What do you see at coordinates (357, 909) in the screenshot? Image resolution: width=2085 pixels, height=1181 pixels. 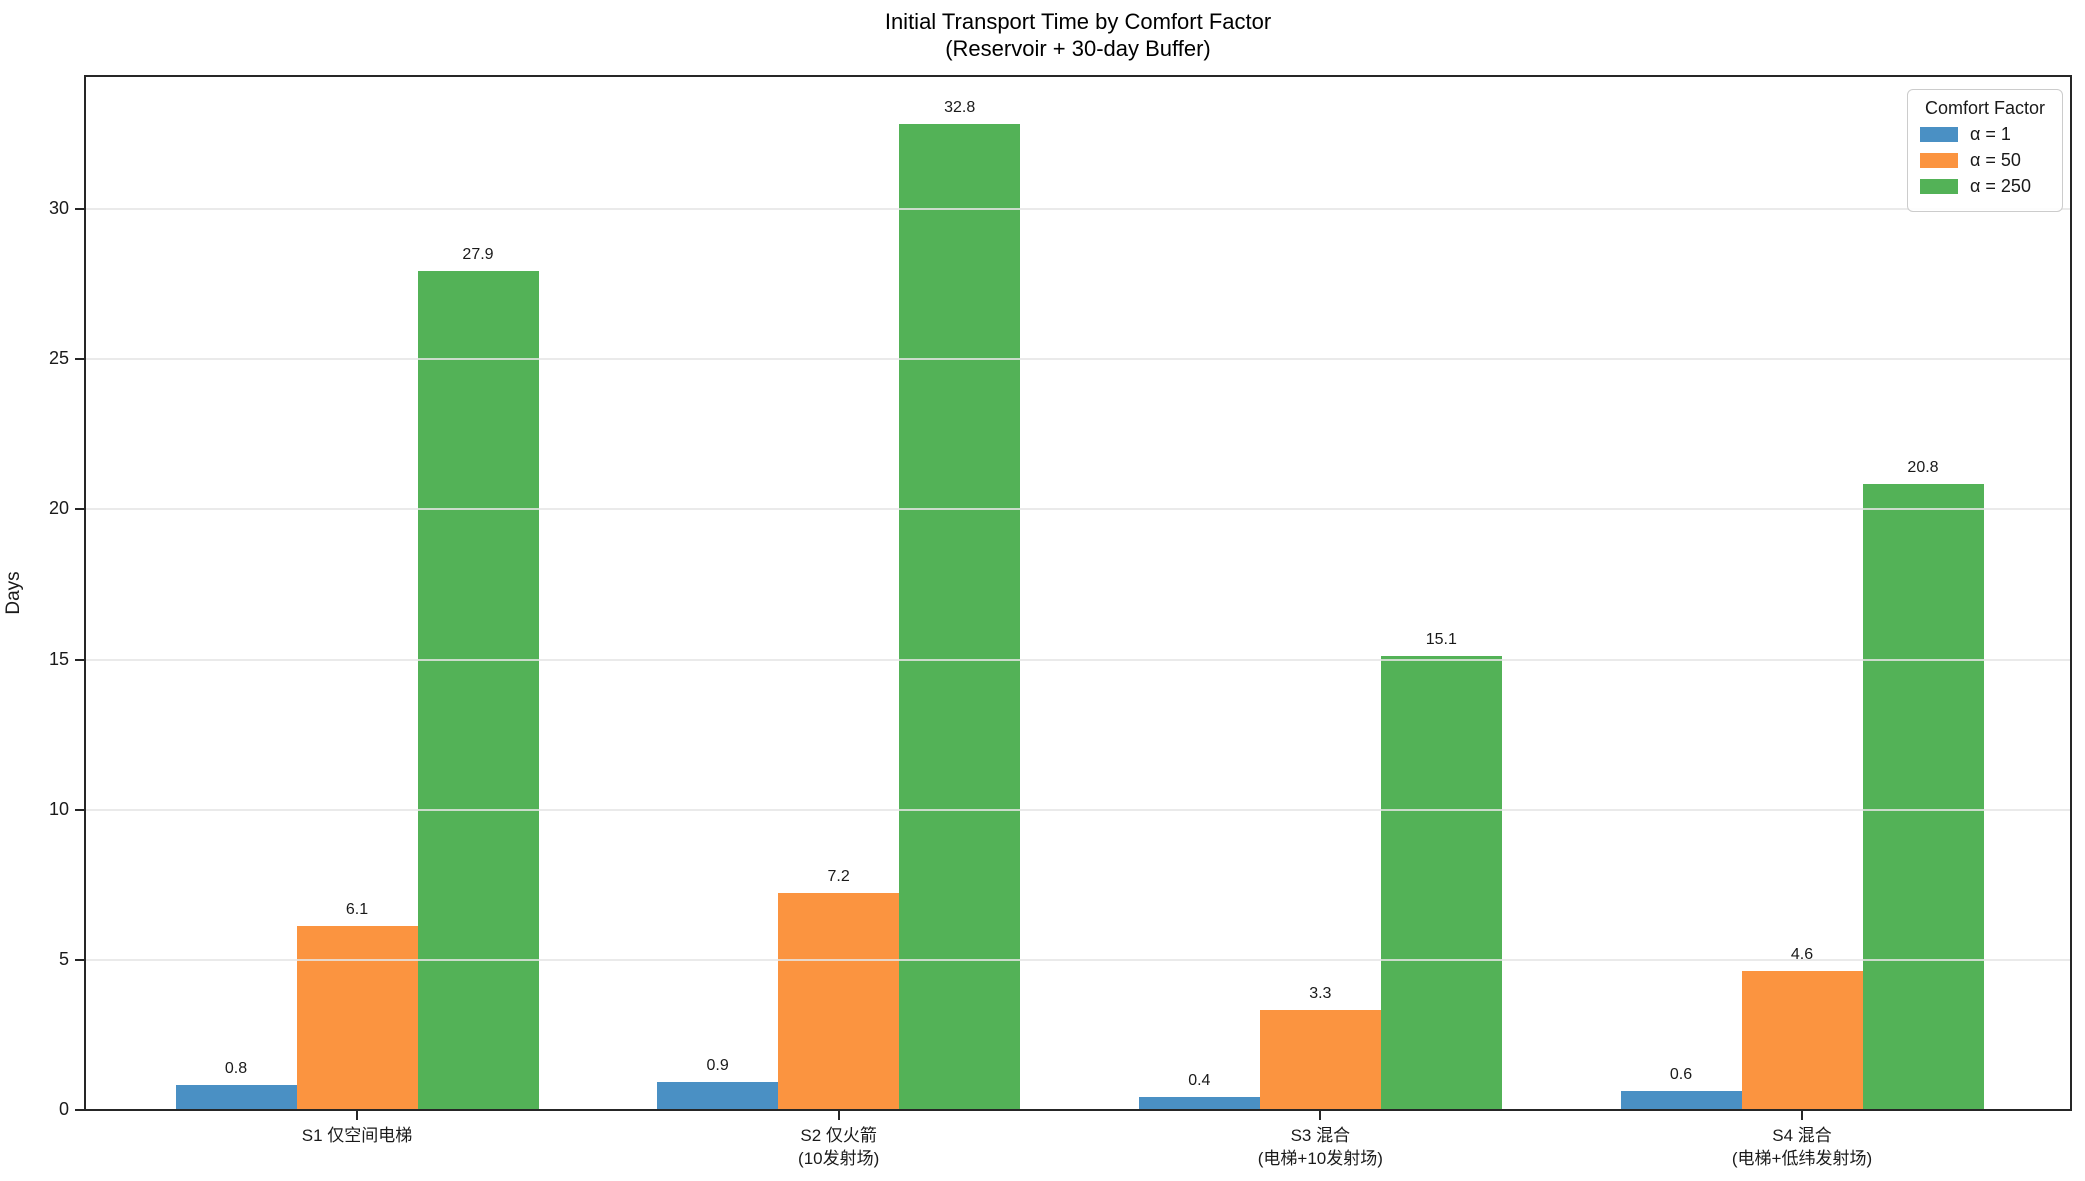 I see `bar-value-label: 6.1` at bounding box center [357, 909].